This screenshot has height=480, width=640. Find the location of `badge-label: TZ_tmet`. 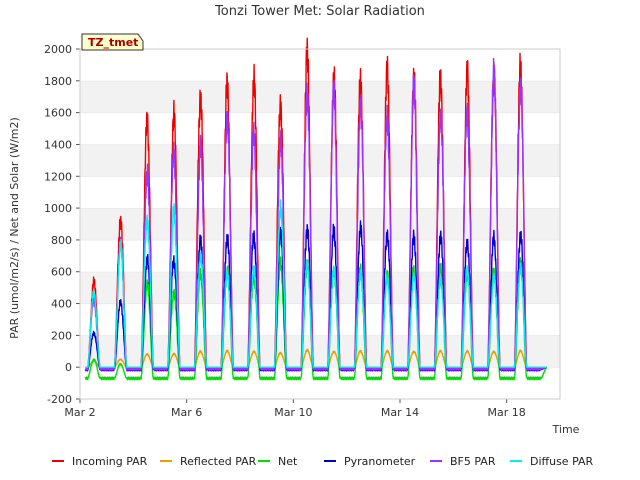

badge-label: TZ_tmet is located at coordinates (113, 42).